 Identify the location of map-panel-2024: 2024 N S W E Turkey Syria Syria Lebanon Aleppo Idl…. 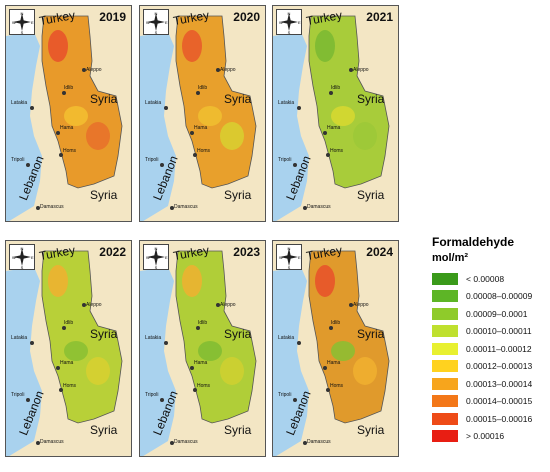
(335, 348).